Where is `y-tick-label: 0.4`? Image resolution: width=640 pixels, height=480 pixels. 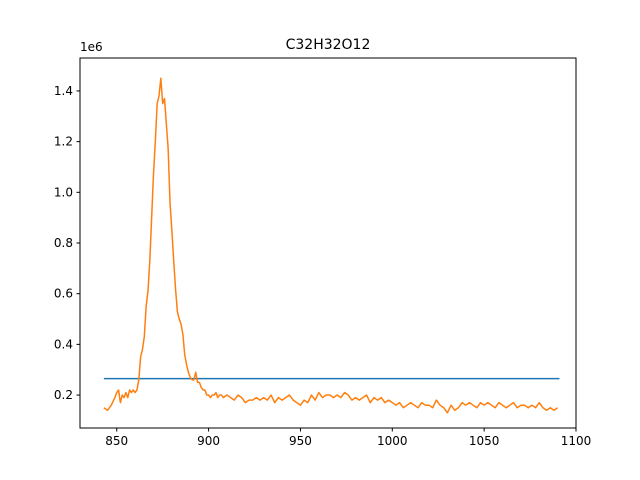
y-tick-label: 0.4 is located at coordinates (63, 344).